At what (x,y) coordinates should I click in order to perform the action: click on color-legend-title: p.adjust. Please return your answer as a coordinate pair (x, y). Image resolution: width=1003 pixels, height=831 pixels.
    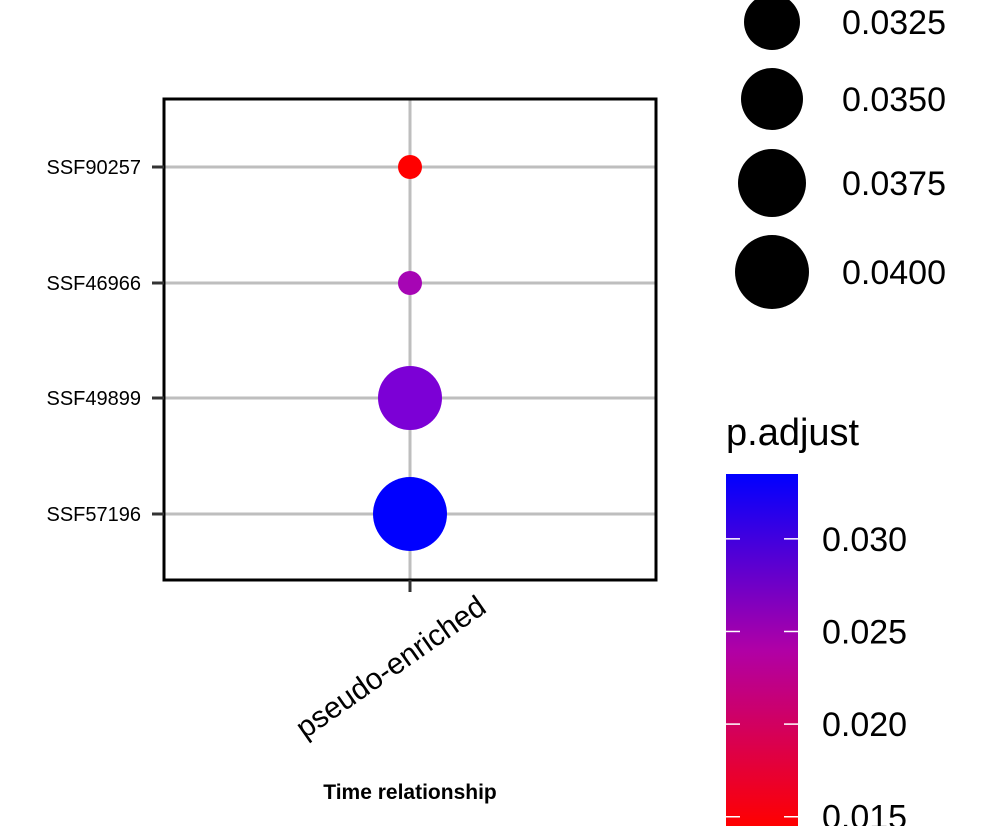
    Looking at the image, I should click on (793, 433).